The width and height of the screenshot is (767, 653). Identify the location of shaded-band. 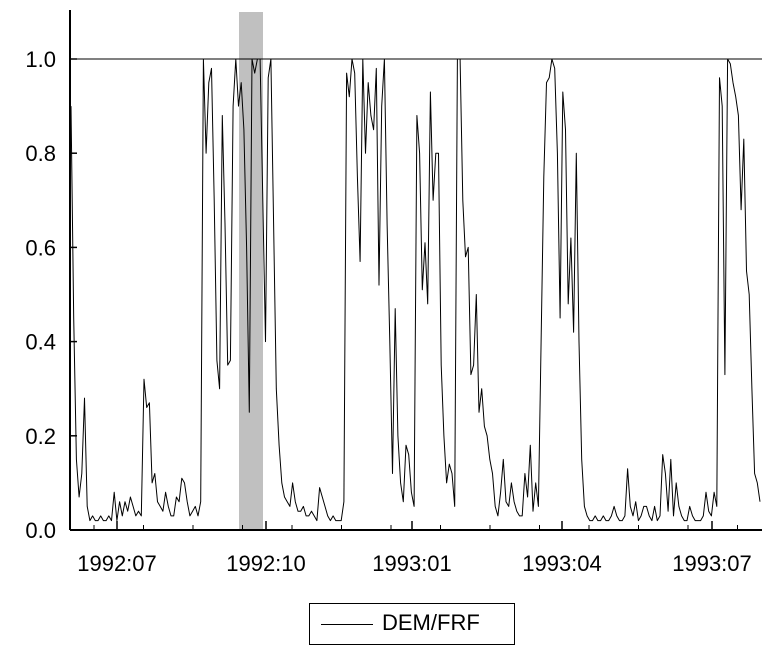
(251, 271).